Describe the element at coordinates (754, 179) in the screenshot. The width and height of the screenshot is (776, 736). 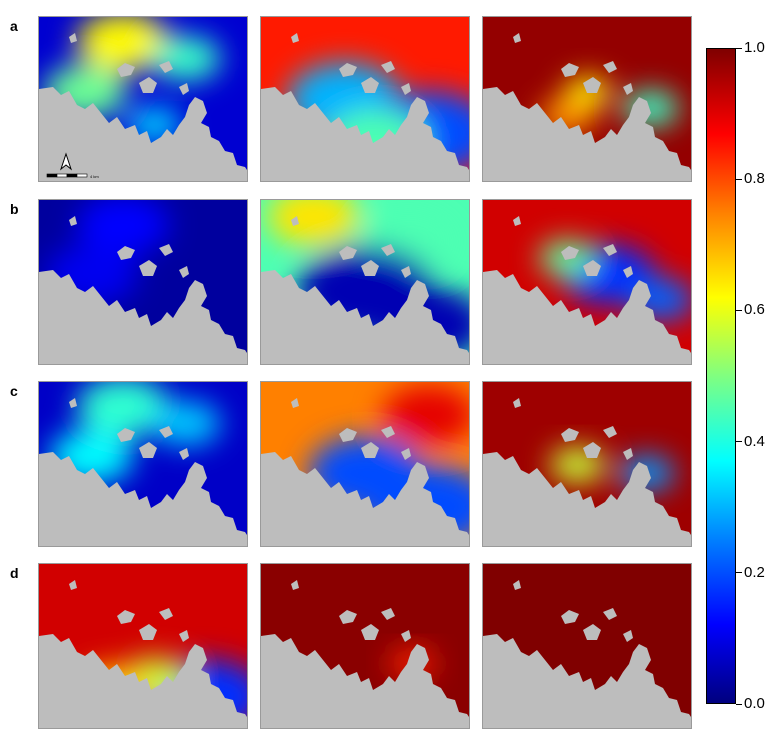
I see `colorbar-tick-label: 0.8` at that location.